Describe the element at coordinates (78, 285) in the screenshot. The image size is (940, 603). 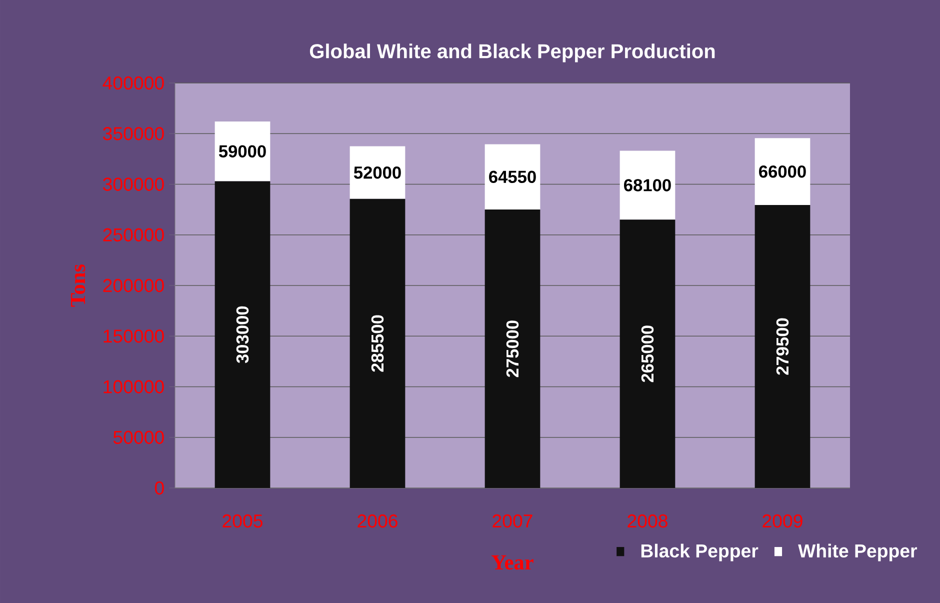
I see `y-axis-title: Tons` at that location.